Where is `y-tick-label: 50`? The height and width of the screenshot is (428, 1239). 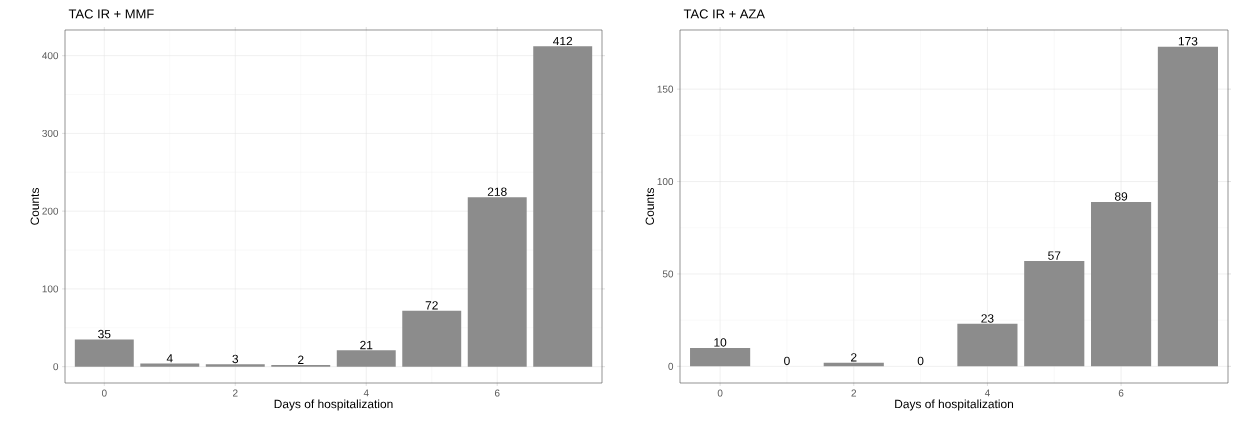 y-tick-label: 50 is located at coordinates (668, 274).